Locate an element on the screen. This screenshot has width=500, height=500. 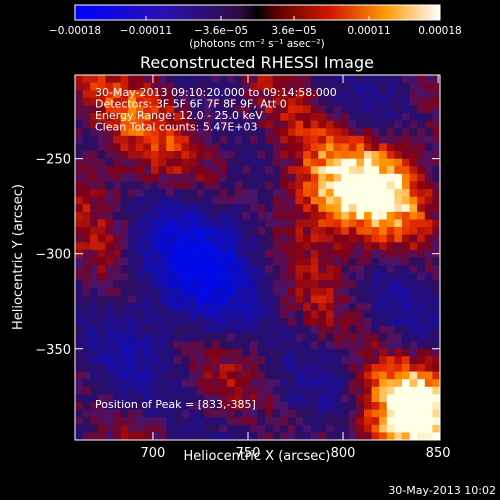
x-tick-label: 850 is located at coordinates (438, 453).